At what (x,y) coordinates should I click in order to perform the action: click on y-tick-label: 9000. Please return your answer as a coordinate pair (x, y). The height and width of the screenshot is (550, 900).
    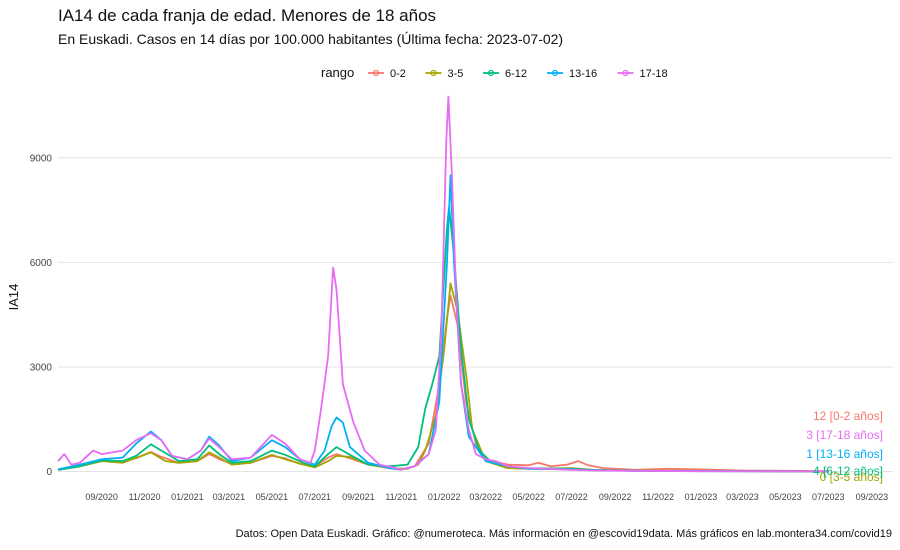
    Looking at the image, I should click on (41, 158).